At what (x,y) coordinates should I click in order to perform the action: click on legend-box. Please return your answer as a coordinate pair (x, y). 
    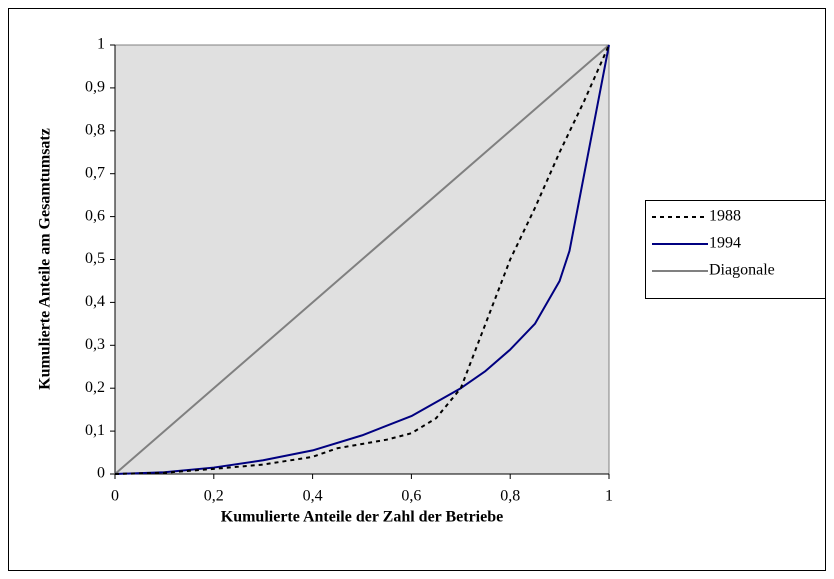
    Looking at the image, I should click on (735, 249).